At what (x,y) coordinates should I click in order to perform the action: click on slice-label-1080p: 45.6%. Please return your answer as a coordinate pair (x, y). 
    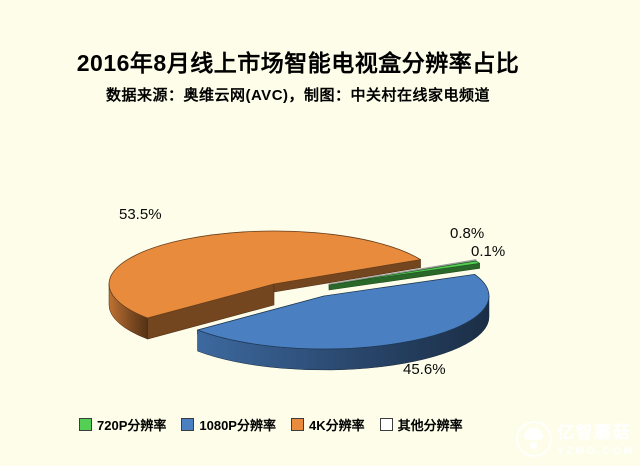
    Looking at the image, I should click on (424, 369).